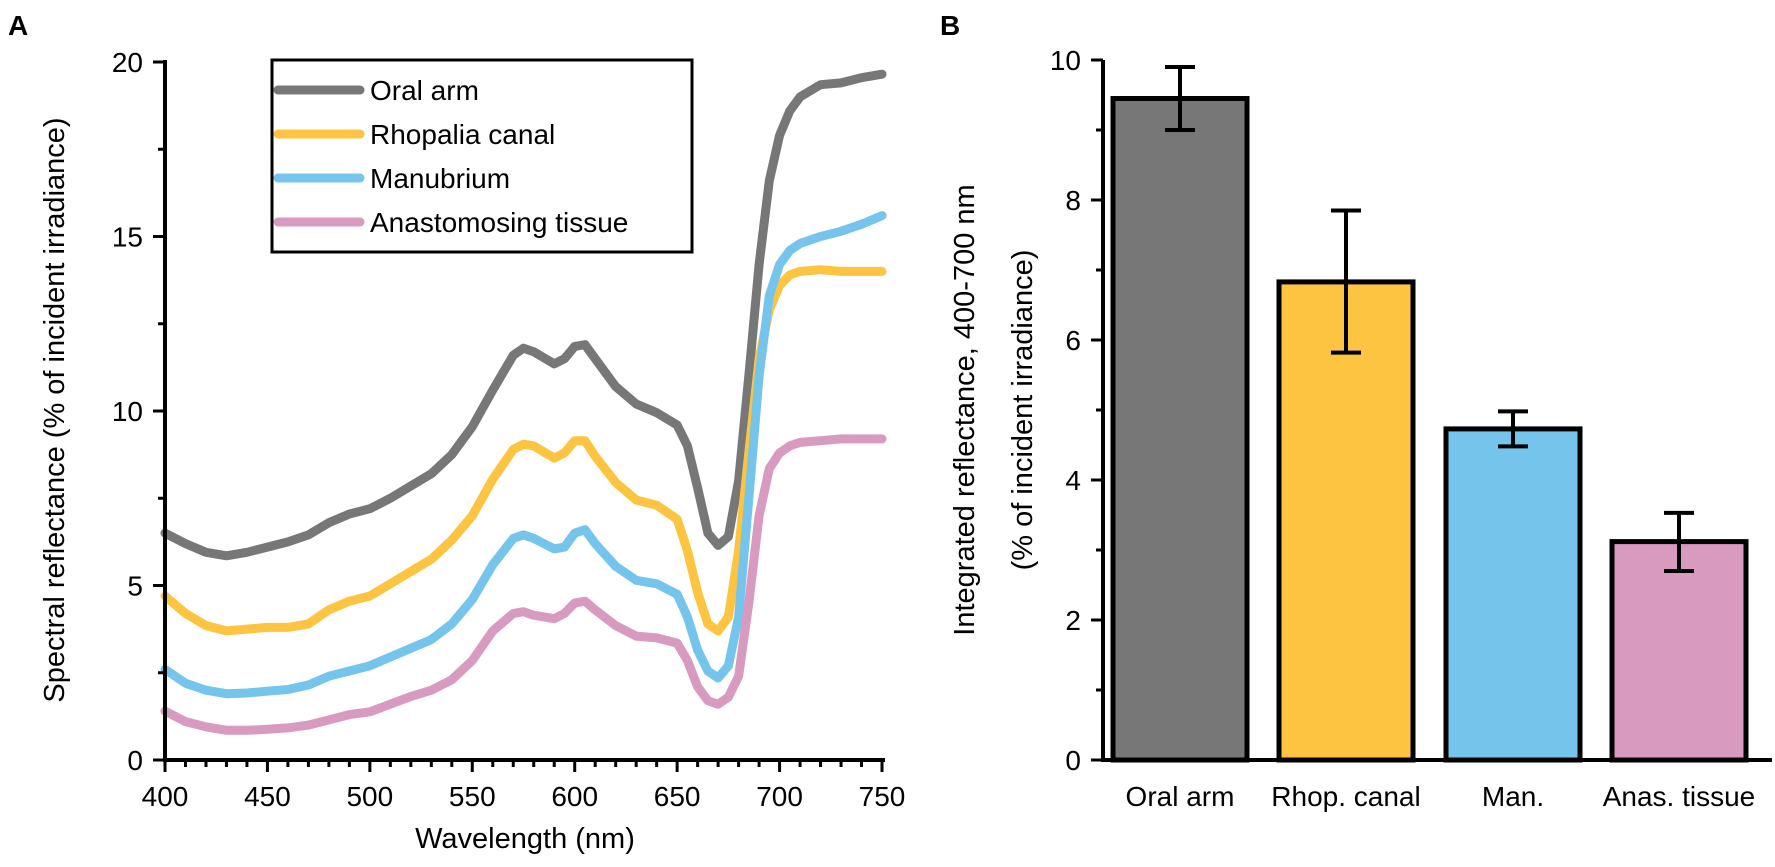 The height and width of the screenshot is (867, 1775). I want to click on legend-label: Manubrium, so click(440, 178).